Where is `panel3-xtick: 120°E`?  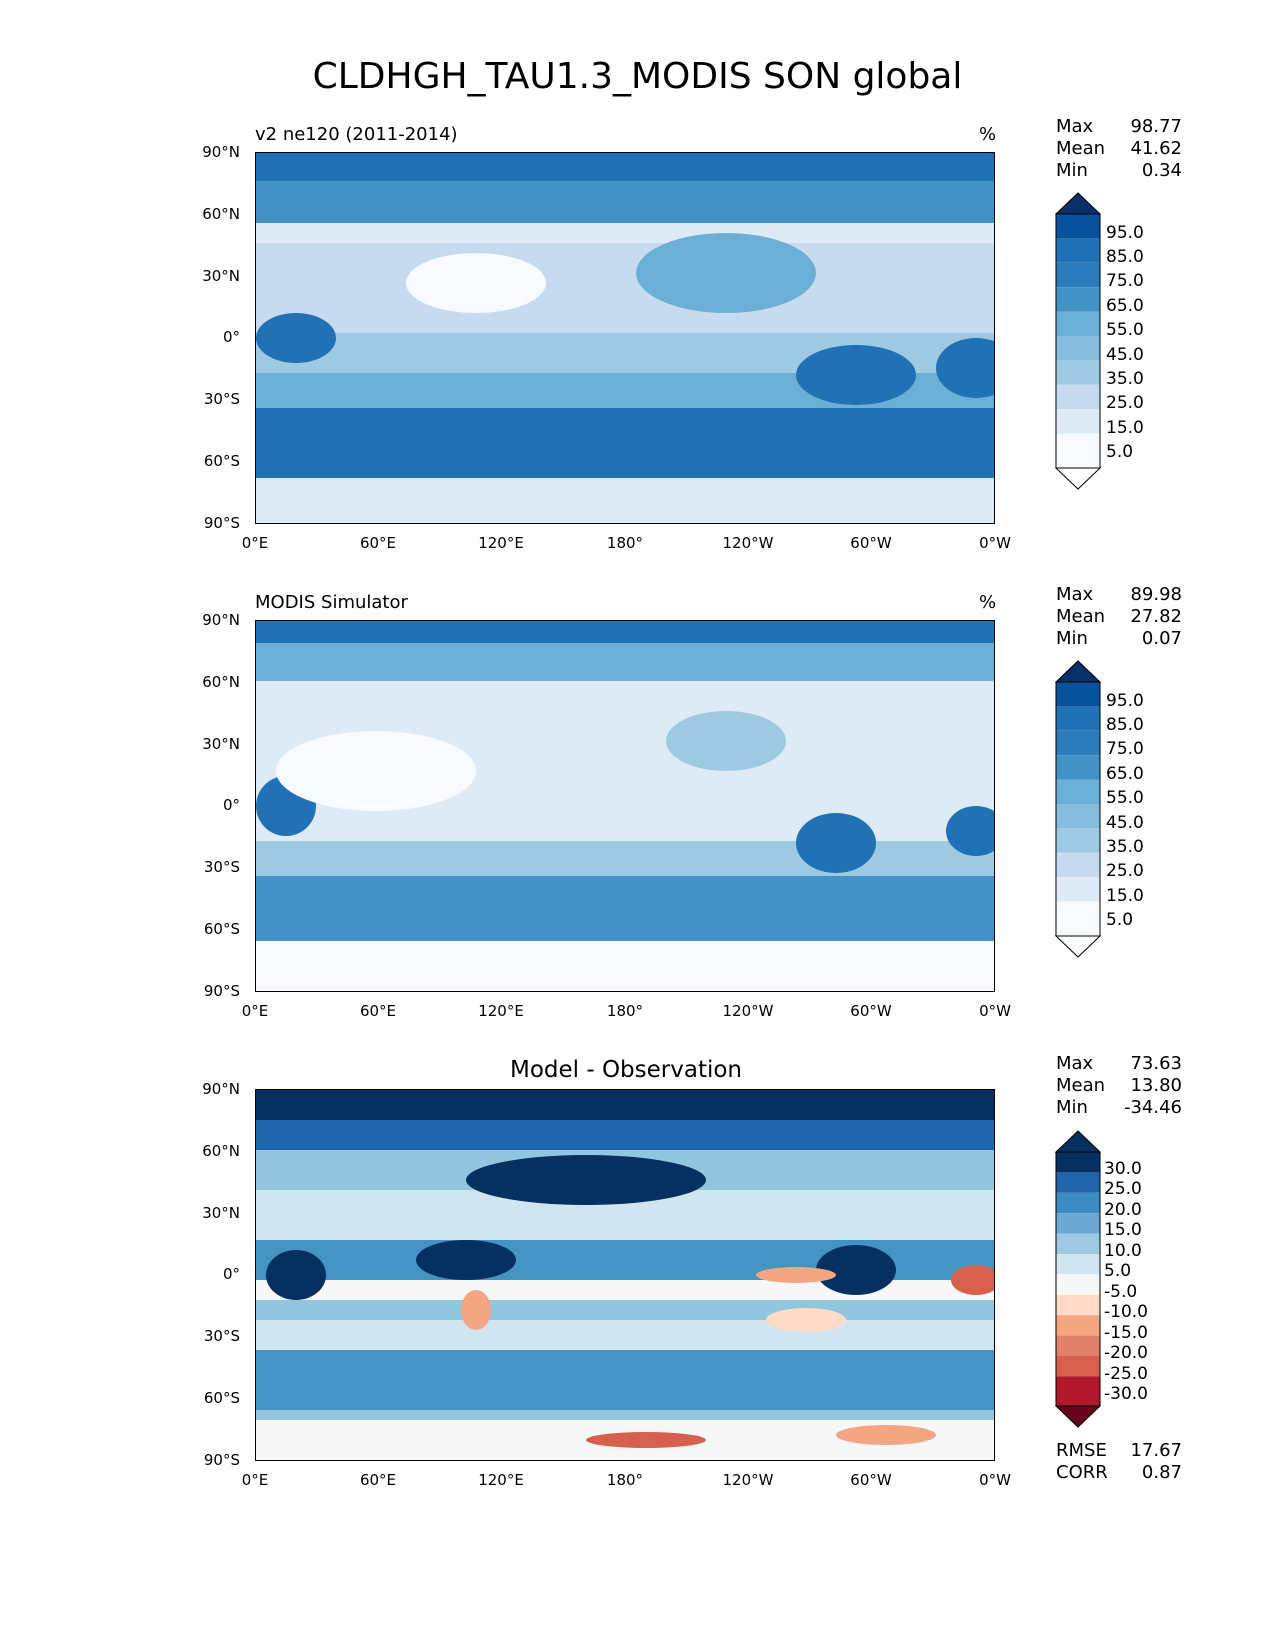 panel3-xtick: 120°E is located at coordinates (501, 1480).